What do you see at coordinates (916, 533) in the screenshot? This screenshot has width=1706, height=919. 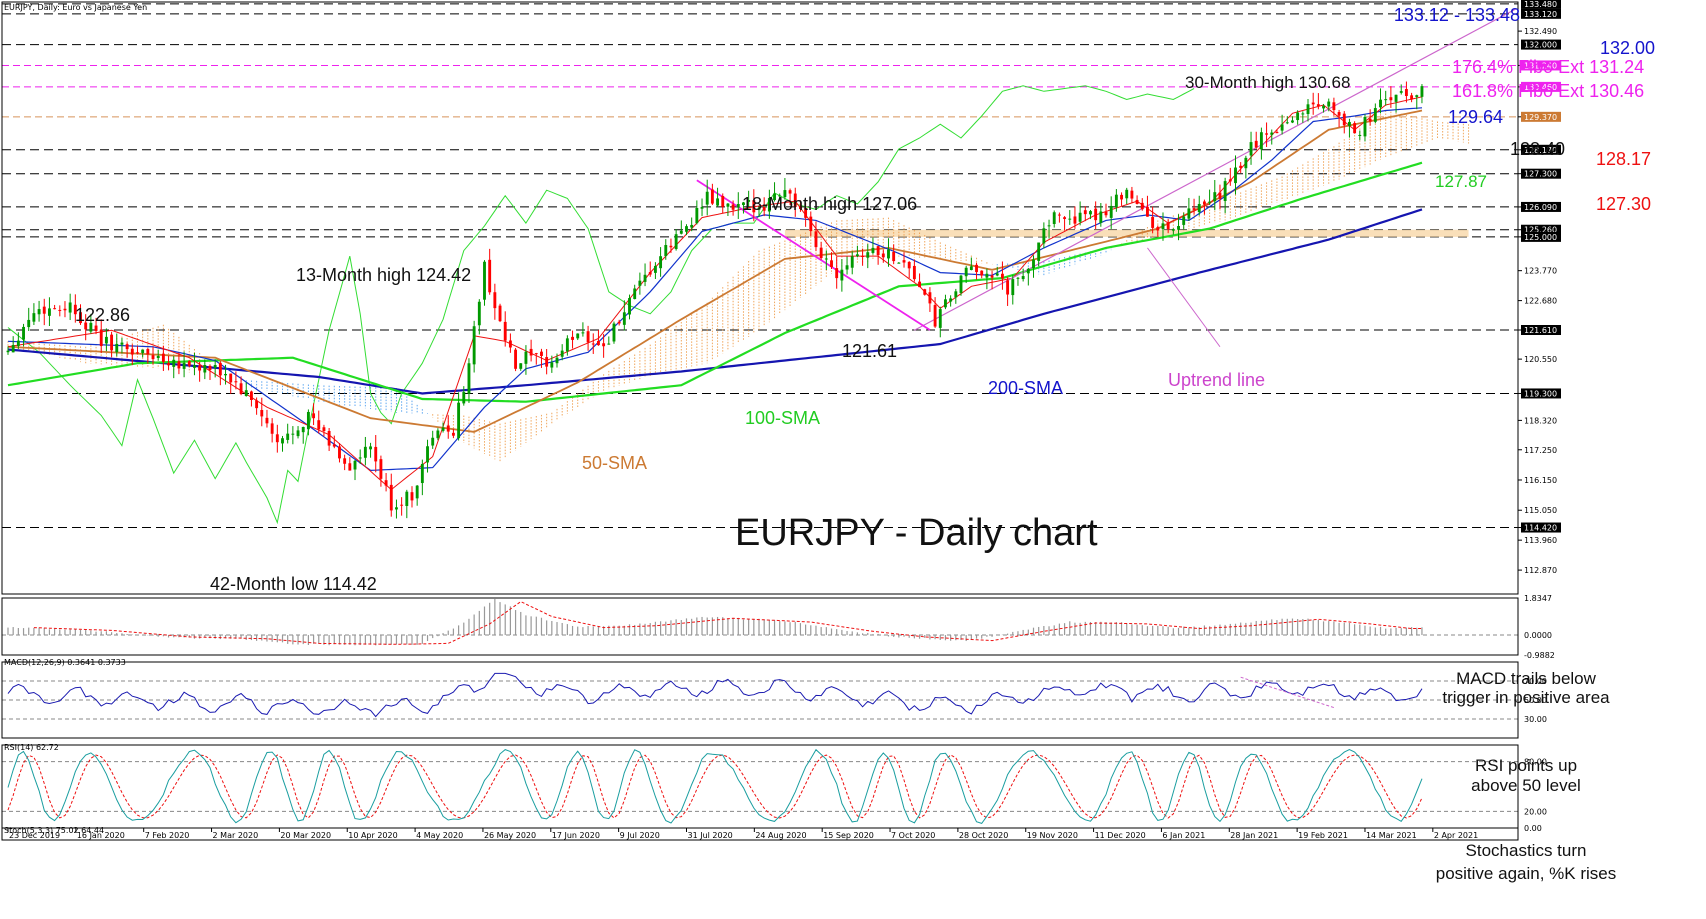 I see `chart-title: EURJPY - Daily chart` at bounding box center [916, 533].